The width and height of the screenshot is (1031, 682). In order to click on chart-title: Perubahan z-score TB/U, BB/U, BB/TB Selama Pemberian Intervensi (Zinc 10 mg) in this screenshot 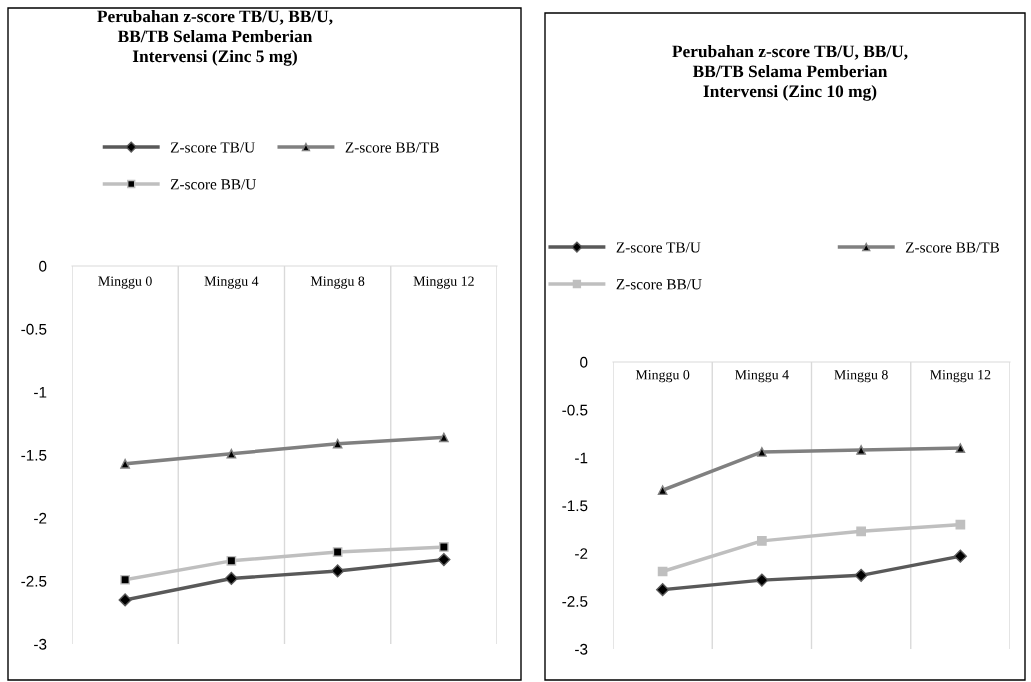, I will do `click(790, 73)`.